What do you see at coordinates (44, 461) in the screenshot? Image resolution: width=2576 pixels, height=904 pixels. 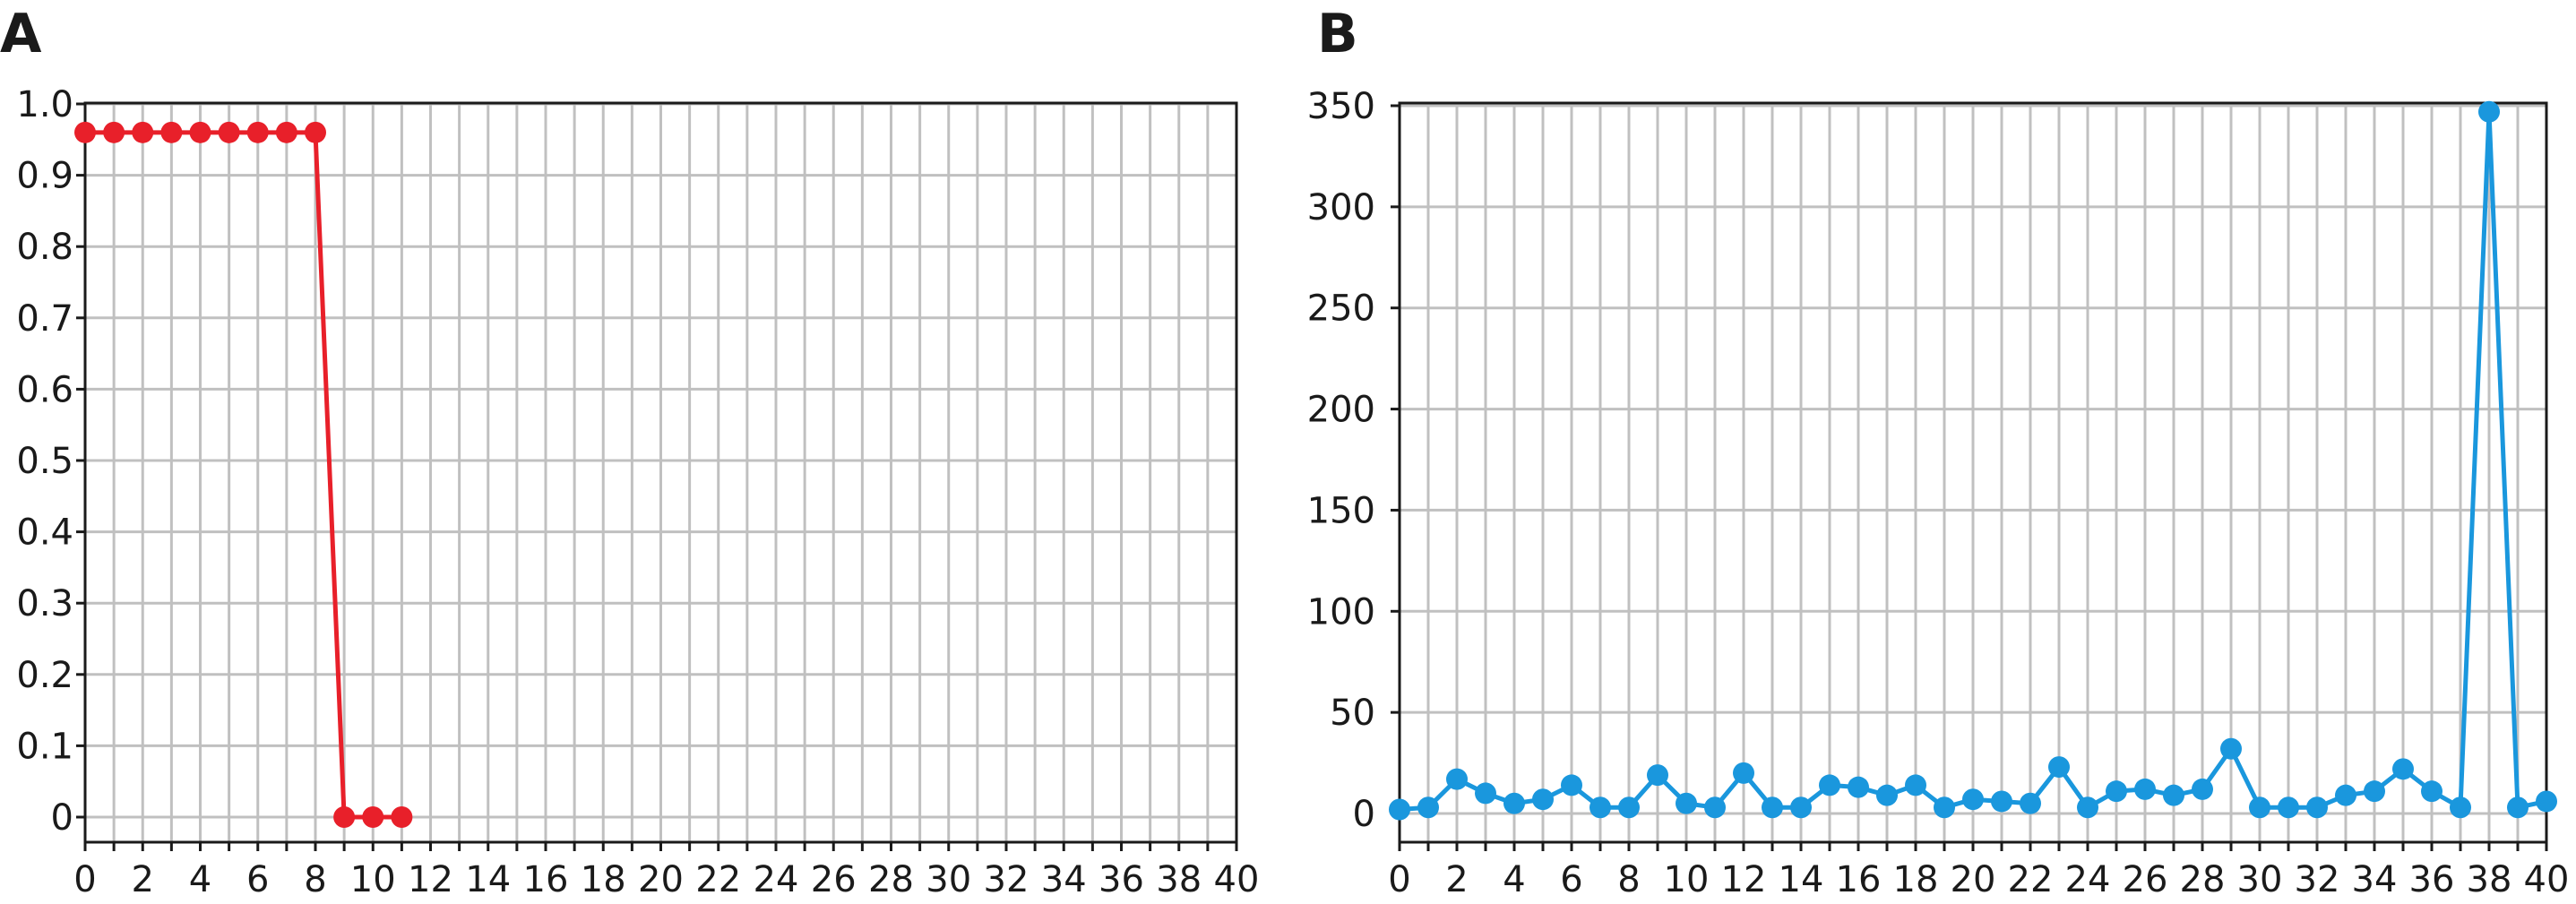 I see `y-tick-label: 0.5` at bounding box center [44, 461].